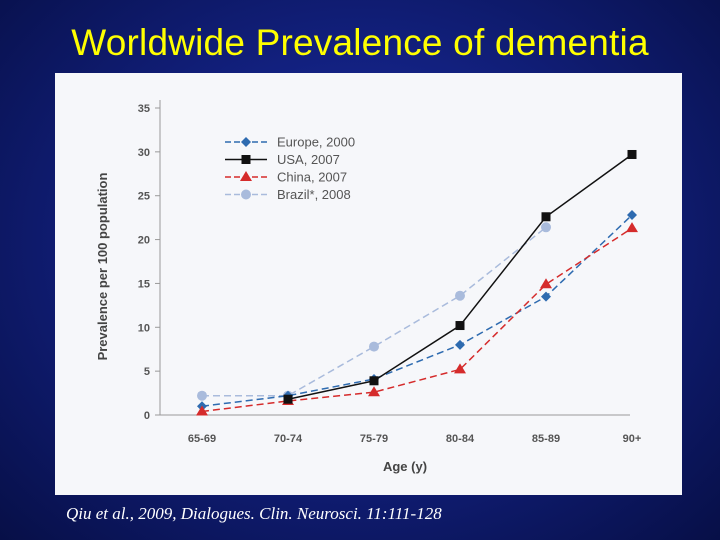  What do you see at coordinates (144, 153) in the screenshot?
I see `y-tick-label: 30` at bounding box center [144, 153].